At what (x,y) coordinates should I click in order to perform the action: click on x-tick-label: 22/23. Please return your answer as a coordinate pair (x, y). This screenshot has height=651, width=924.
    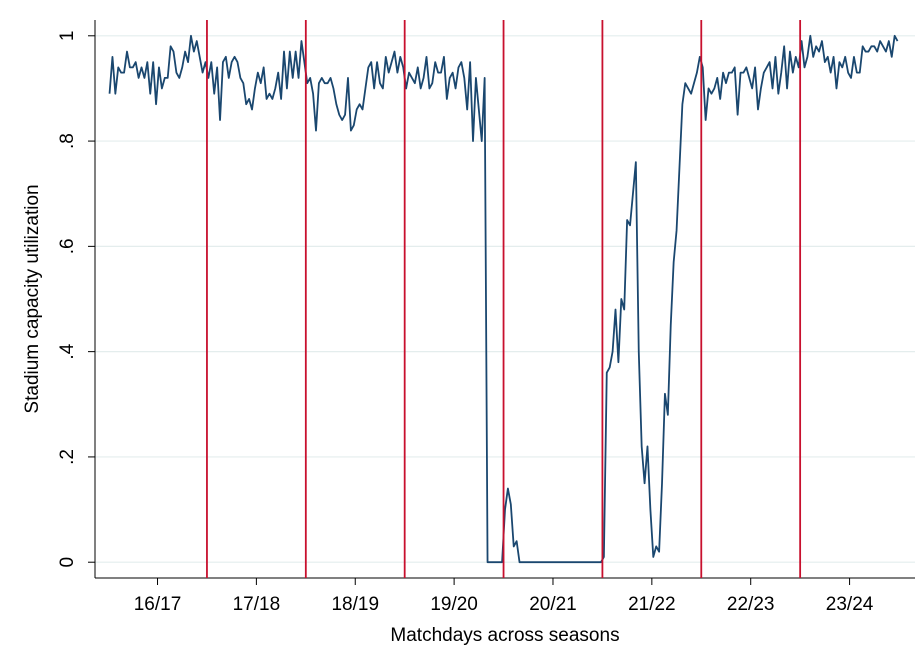
    Looking at the image, I should click on (751, 604).